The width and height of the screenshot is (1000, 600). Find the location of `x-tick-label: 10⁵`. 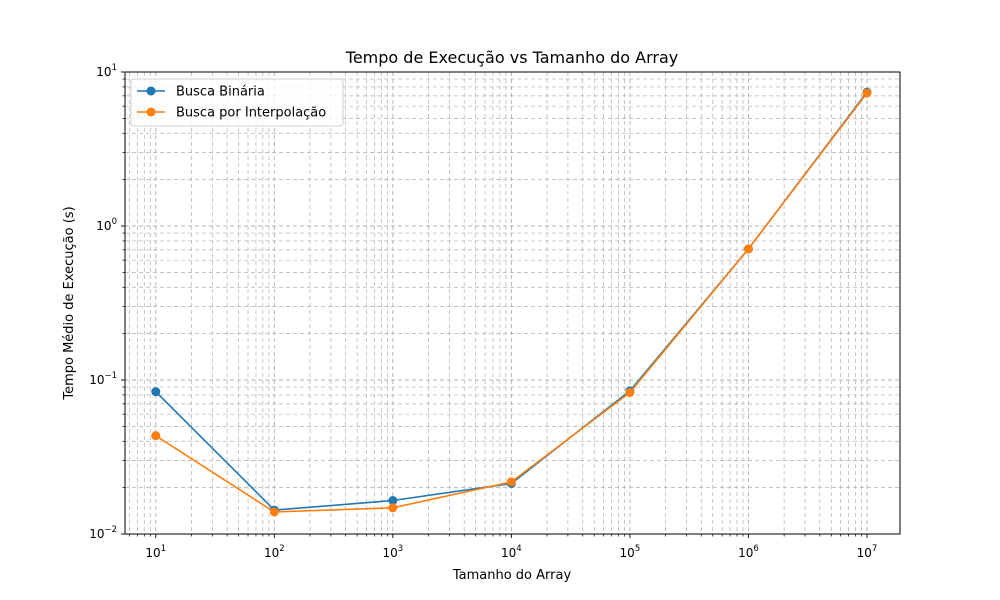

x-tick-label: 10⁵ is located at coordinates (630, 552).